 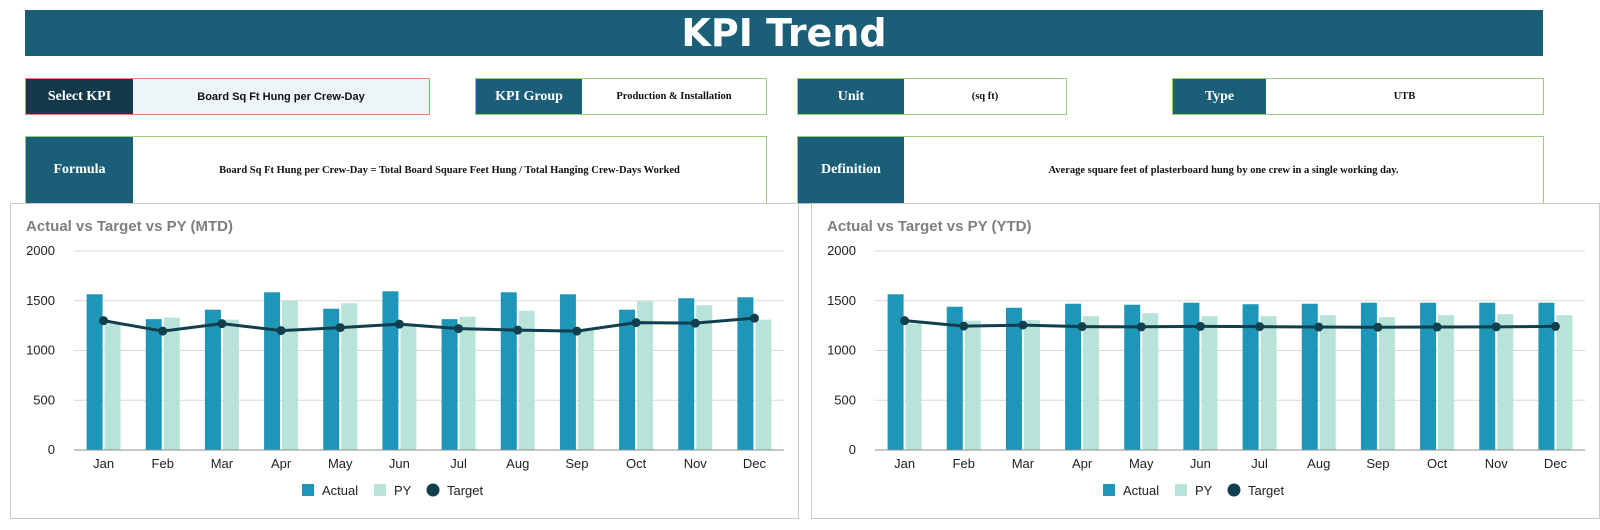 What do you see at coordinates (1377, 463) in the screenshot?
I see `x-tick-label: Sep` at bounding box center [1377, 463].